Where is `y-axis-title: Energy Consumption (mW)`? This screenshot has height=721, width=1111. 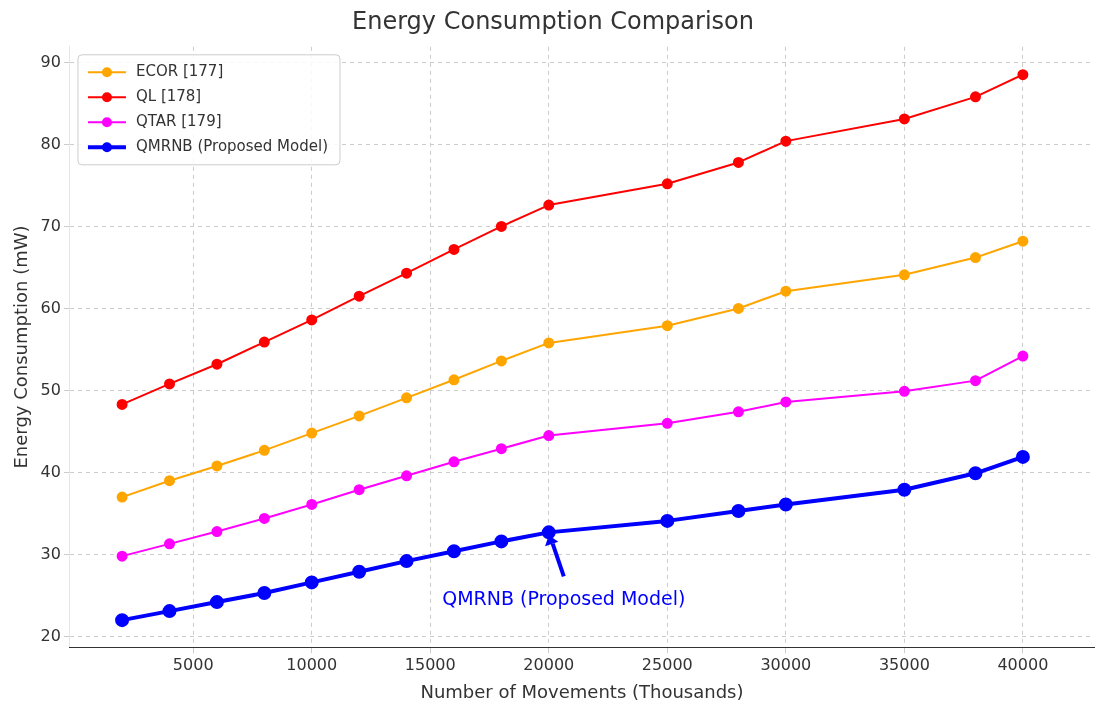
y-axis-title: Energy Consumption (mW) is located at coordinates (21, 347).